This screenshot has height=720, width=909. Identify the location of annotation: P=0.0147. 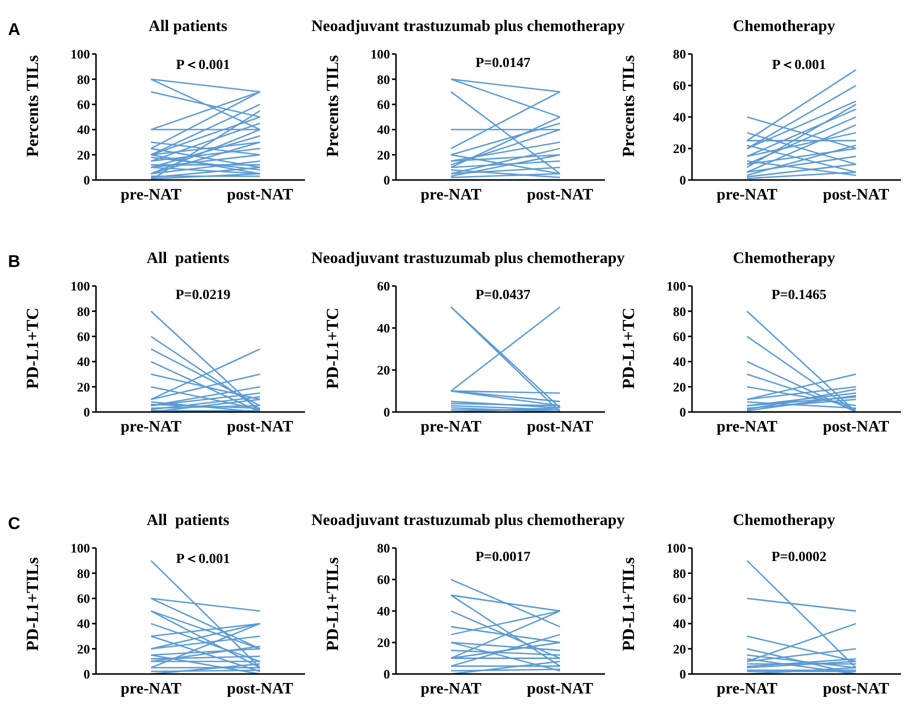
(503, 64).